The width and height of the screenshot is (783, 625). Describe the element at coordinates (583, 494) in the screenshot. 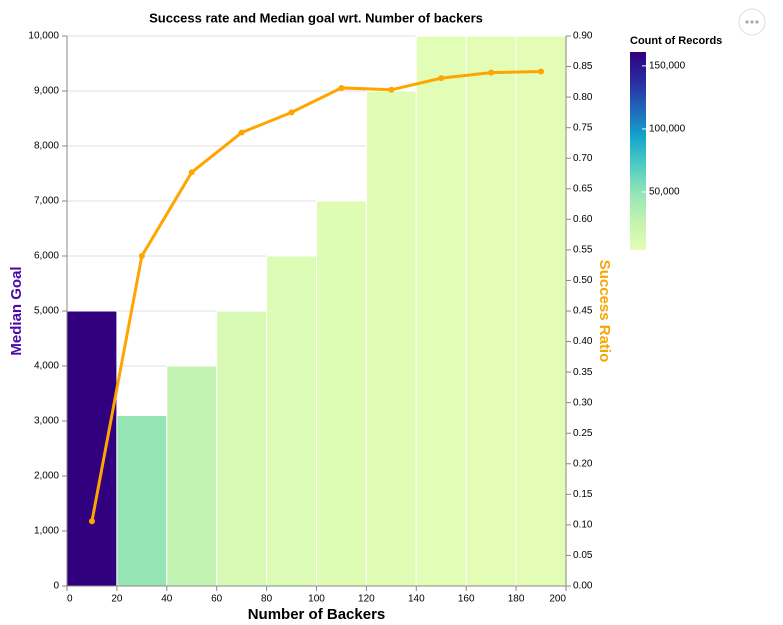

I see `y2-tick-label: 0.15` at that location.